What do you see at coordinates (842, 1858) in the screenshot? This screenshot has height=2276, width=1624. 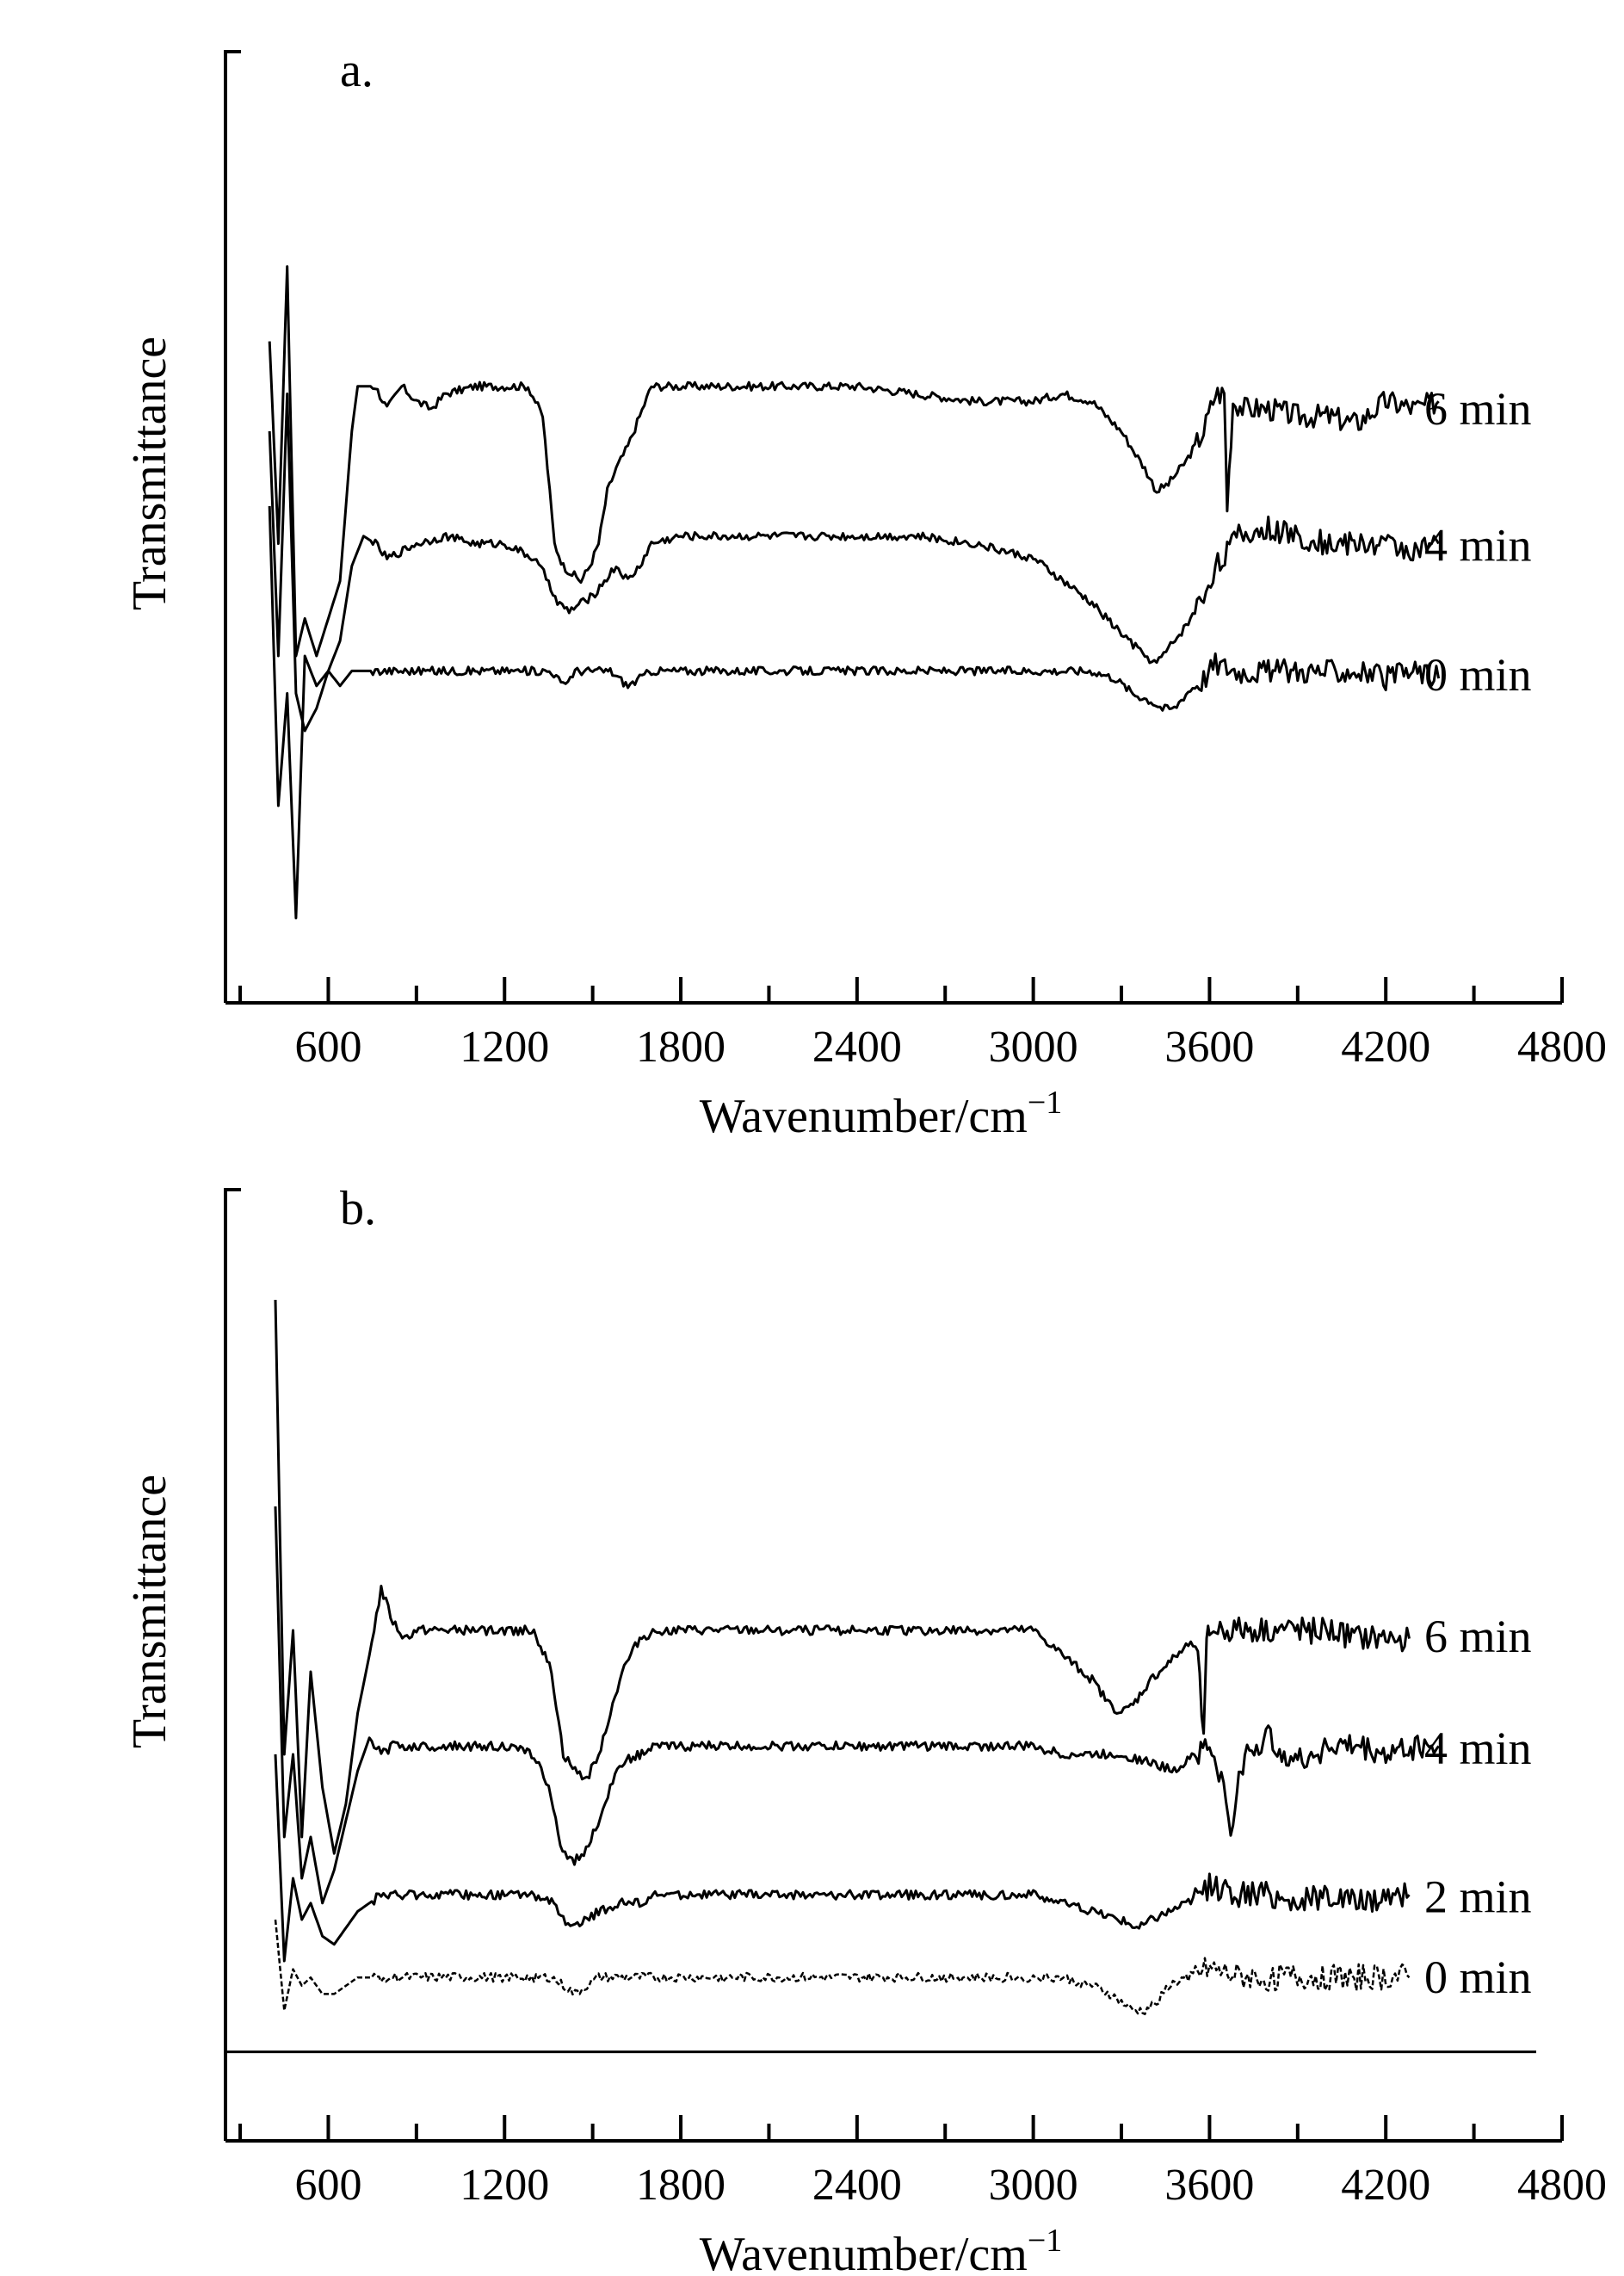 I see `series-line-2-min` at bounding box center [842, 1858].